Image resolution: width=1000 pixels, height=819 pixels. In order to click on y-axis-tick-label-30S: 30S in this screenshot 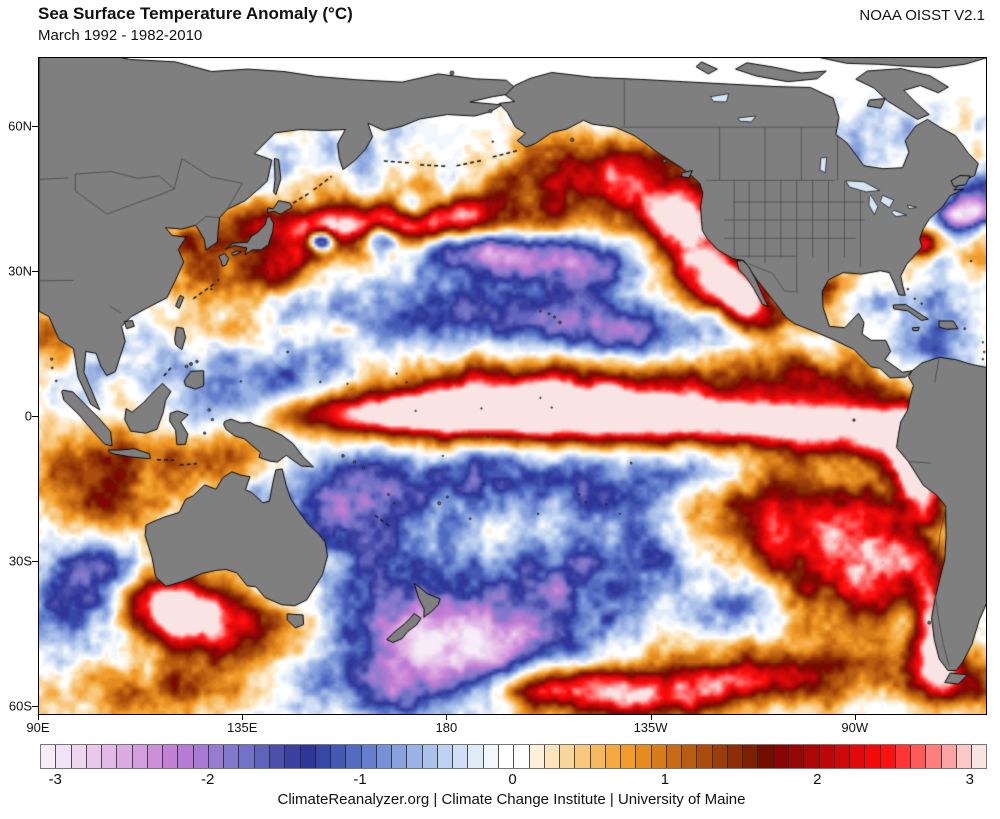, I will do `click(20, 561)`.